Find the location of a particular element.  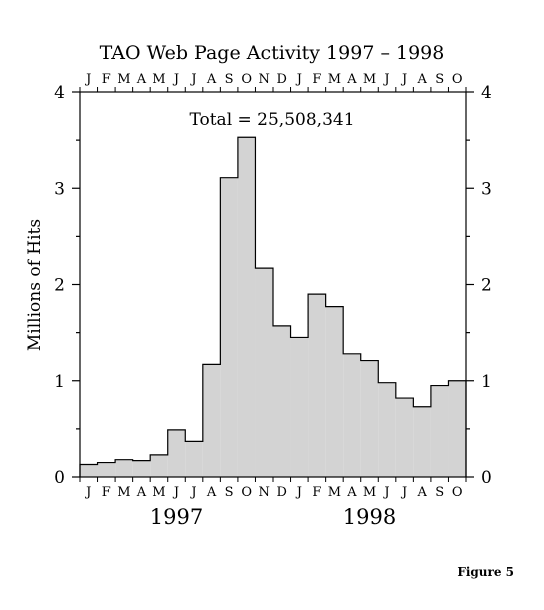

bar-feb-1997 is located at coordinates (106, 469).